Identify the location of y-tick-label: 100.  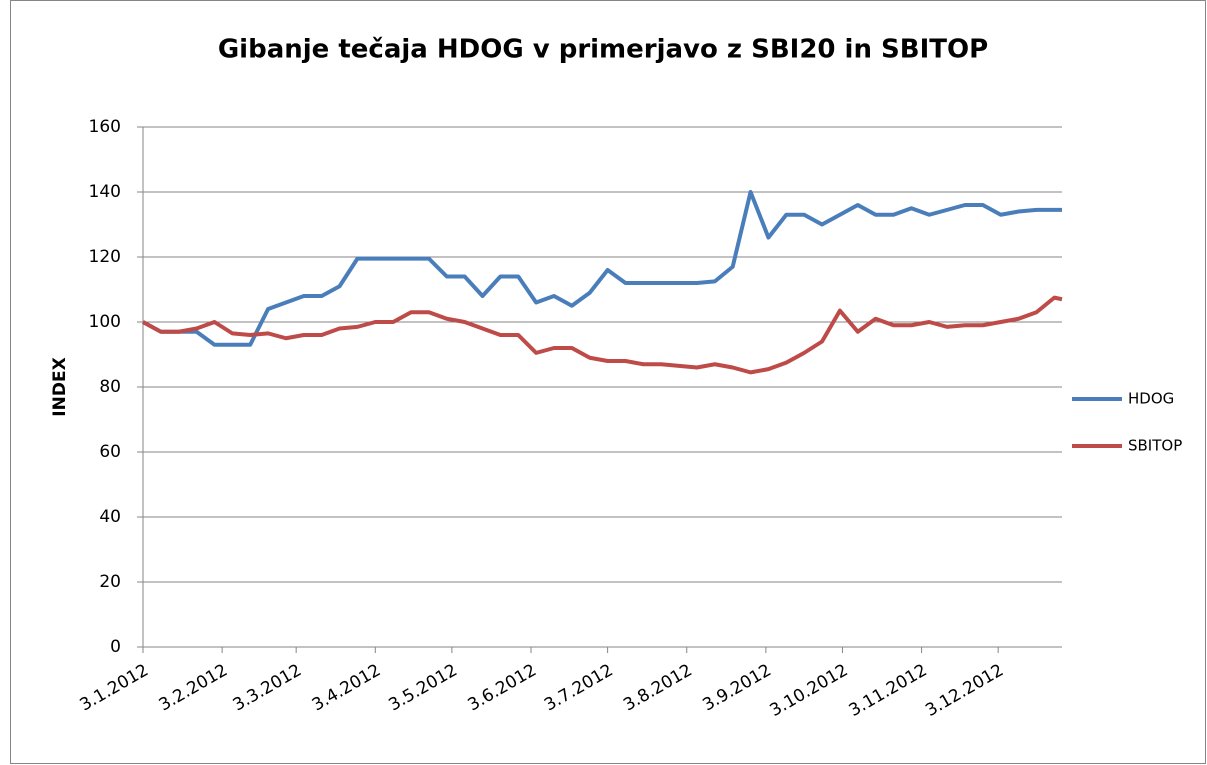
(105, 322).